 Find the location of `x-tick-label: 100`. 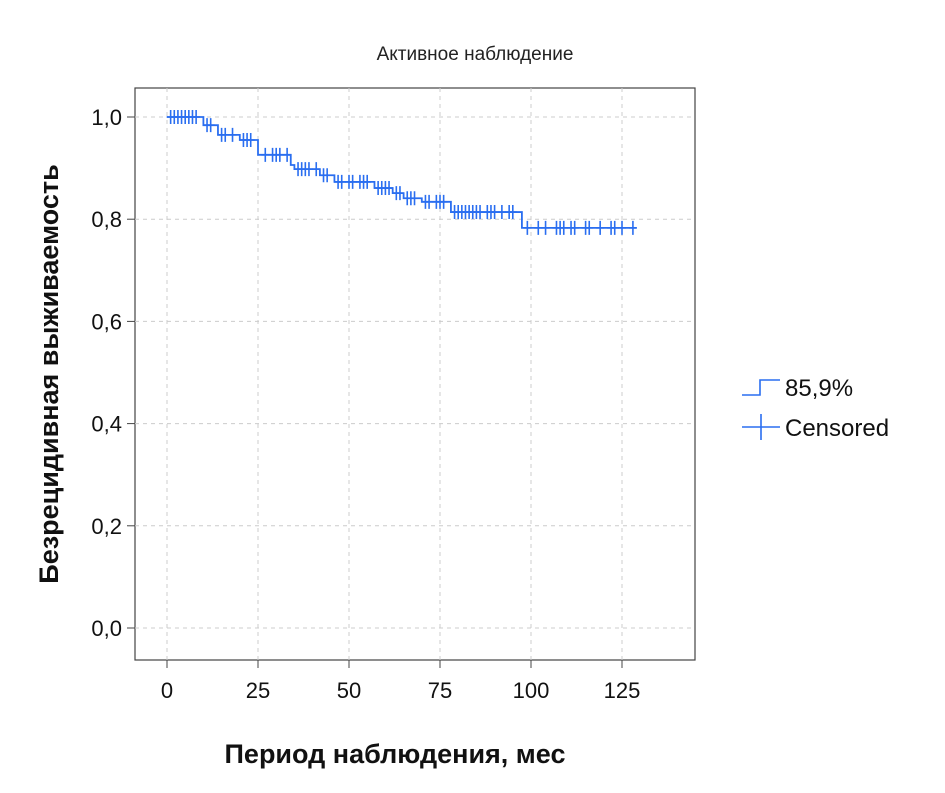

x-tick-label: 100 is located at coordinates (531, 690).